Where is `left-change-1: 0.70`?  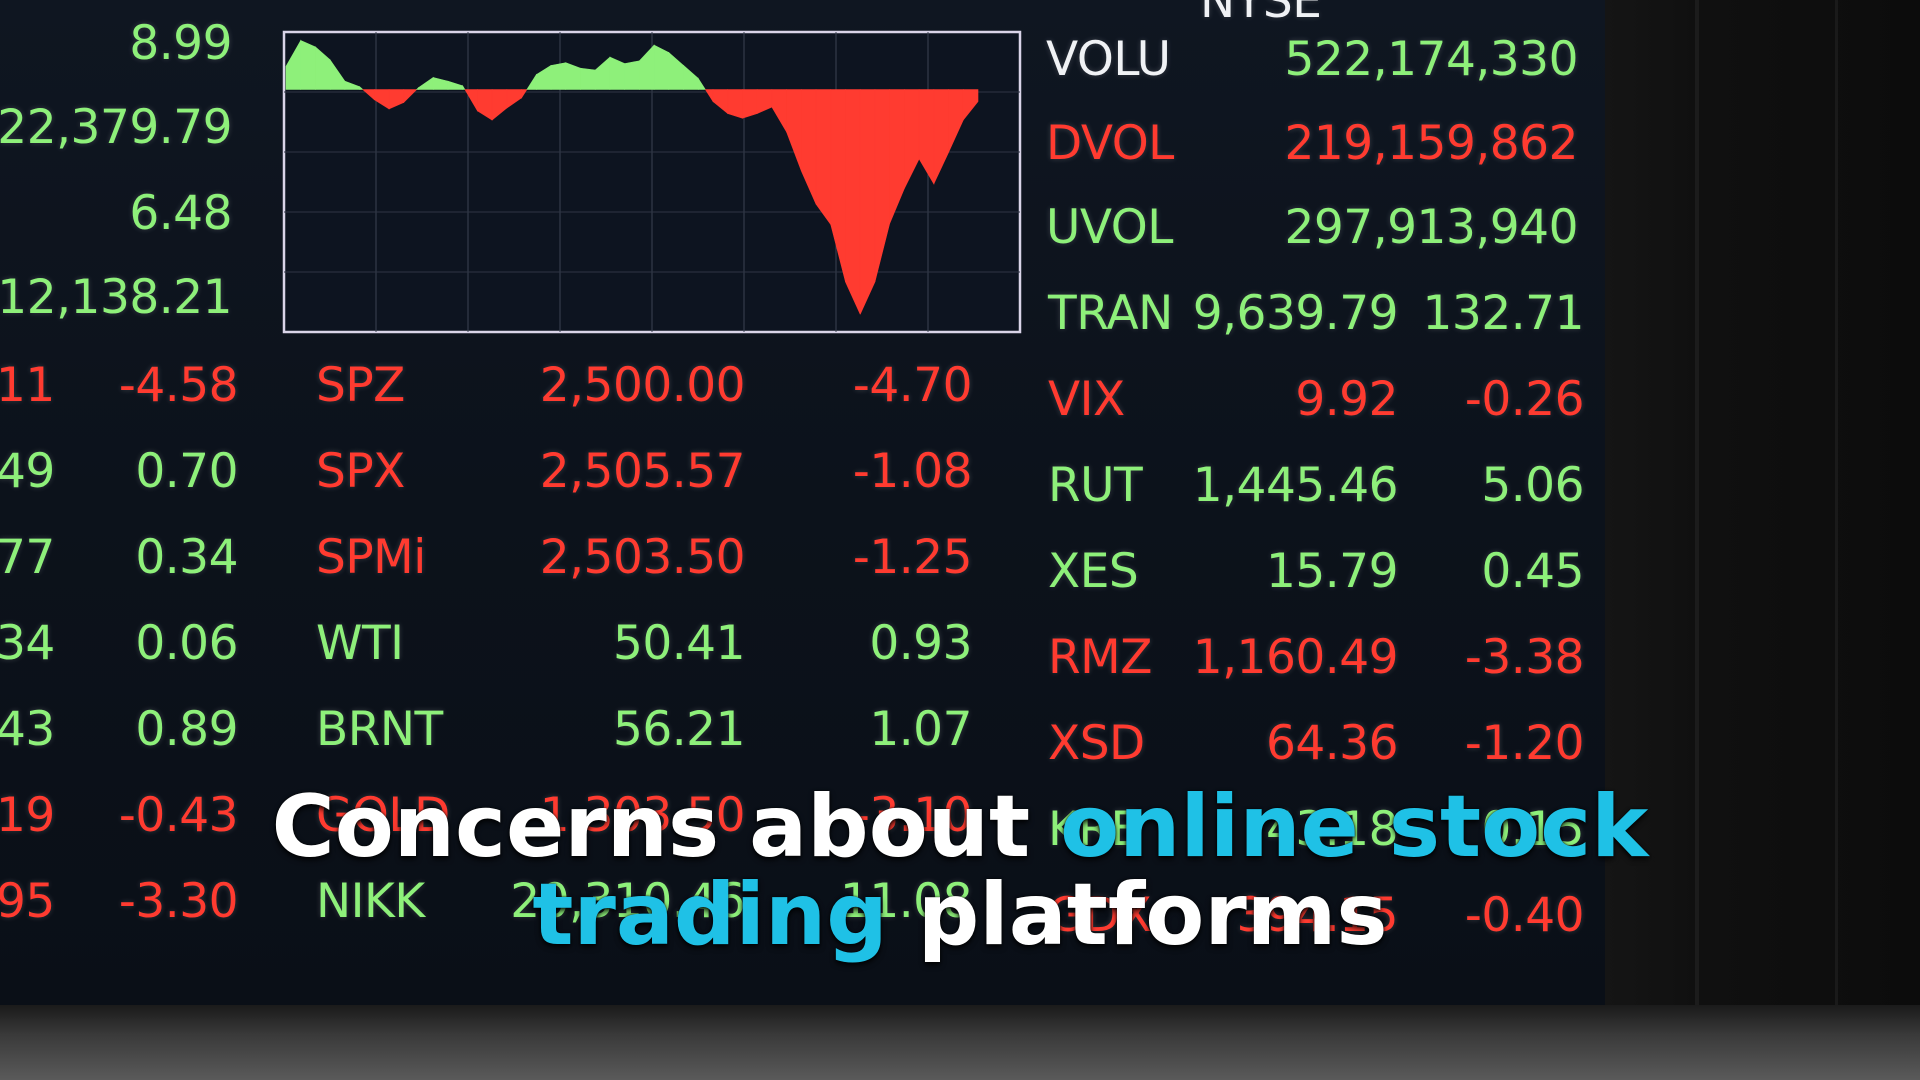 left-change-1: 0.70 is located at coordinates (186, 471).